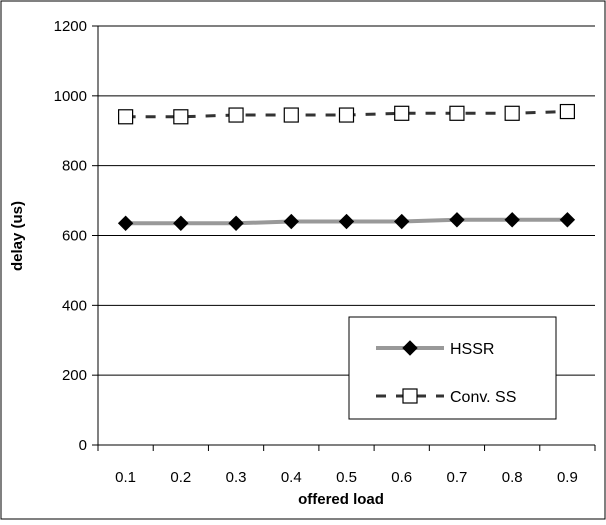 The image size is (606, 525). I want to click on x-tick-label: 0.8, so click(512, 477).